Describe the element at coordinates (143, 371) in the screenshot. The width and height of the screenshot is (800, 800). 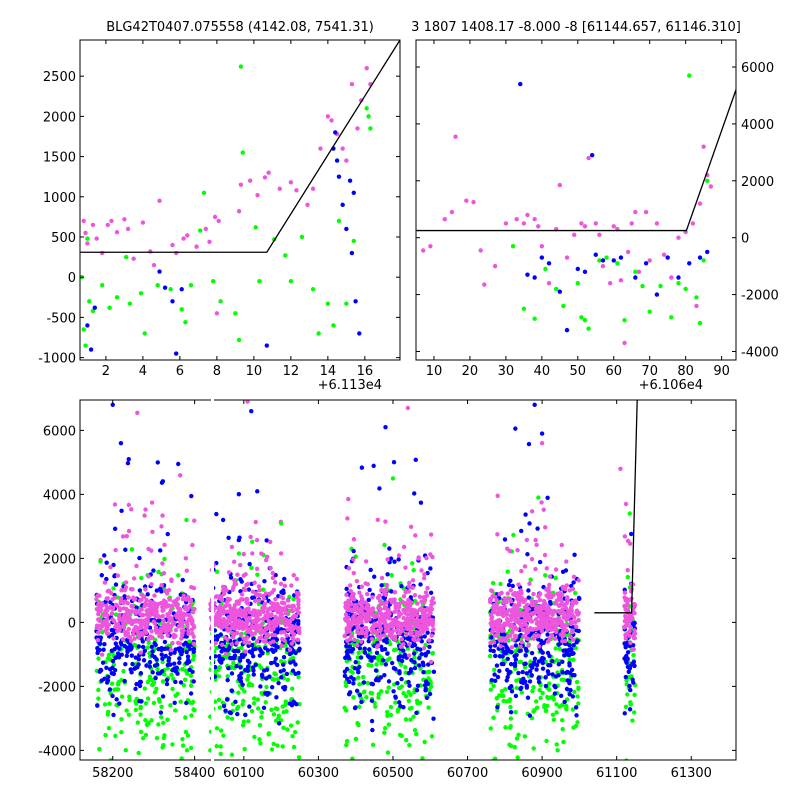
I see `x-tick-label: 4` at that location.